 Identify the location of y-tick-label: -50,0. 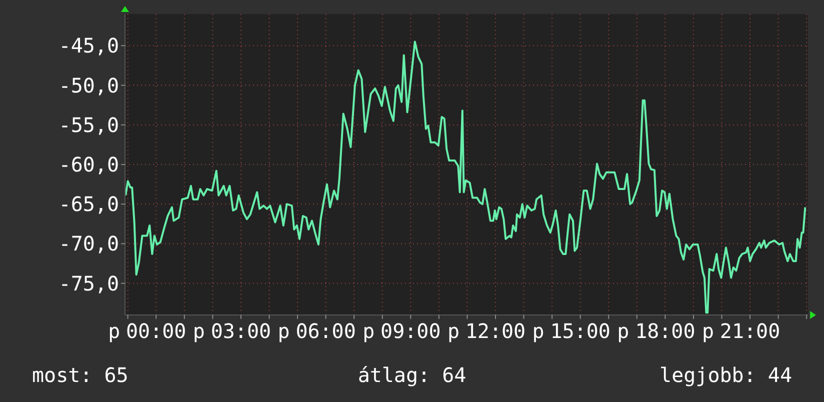
(88, 85).